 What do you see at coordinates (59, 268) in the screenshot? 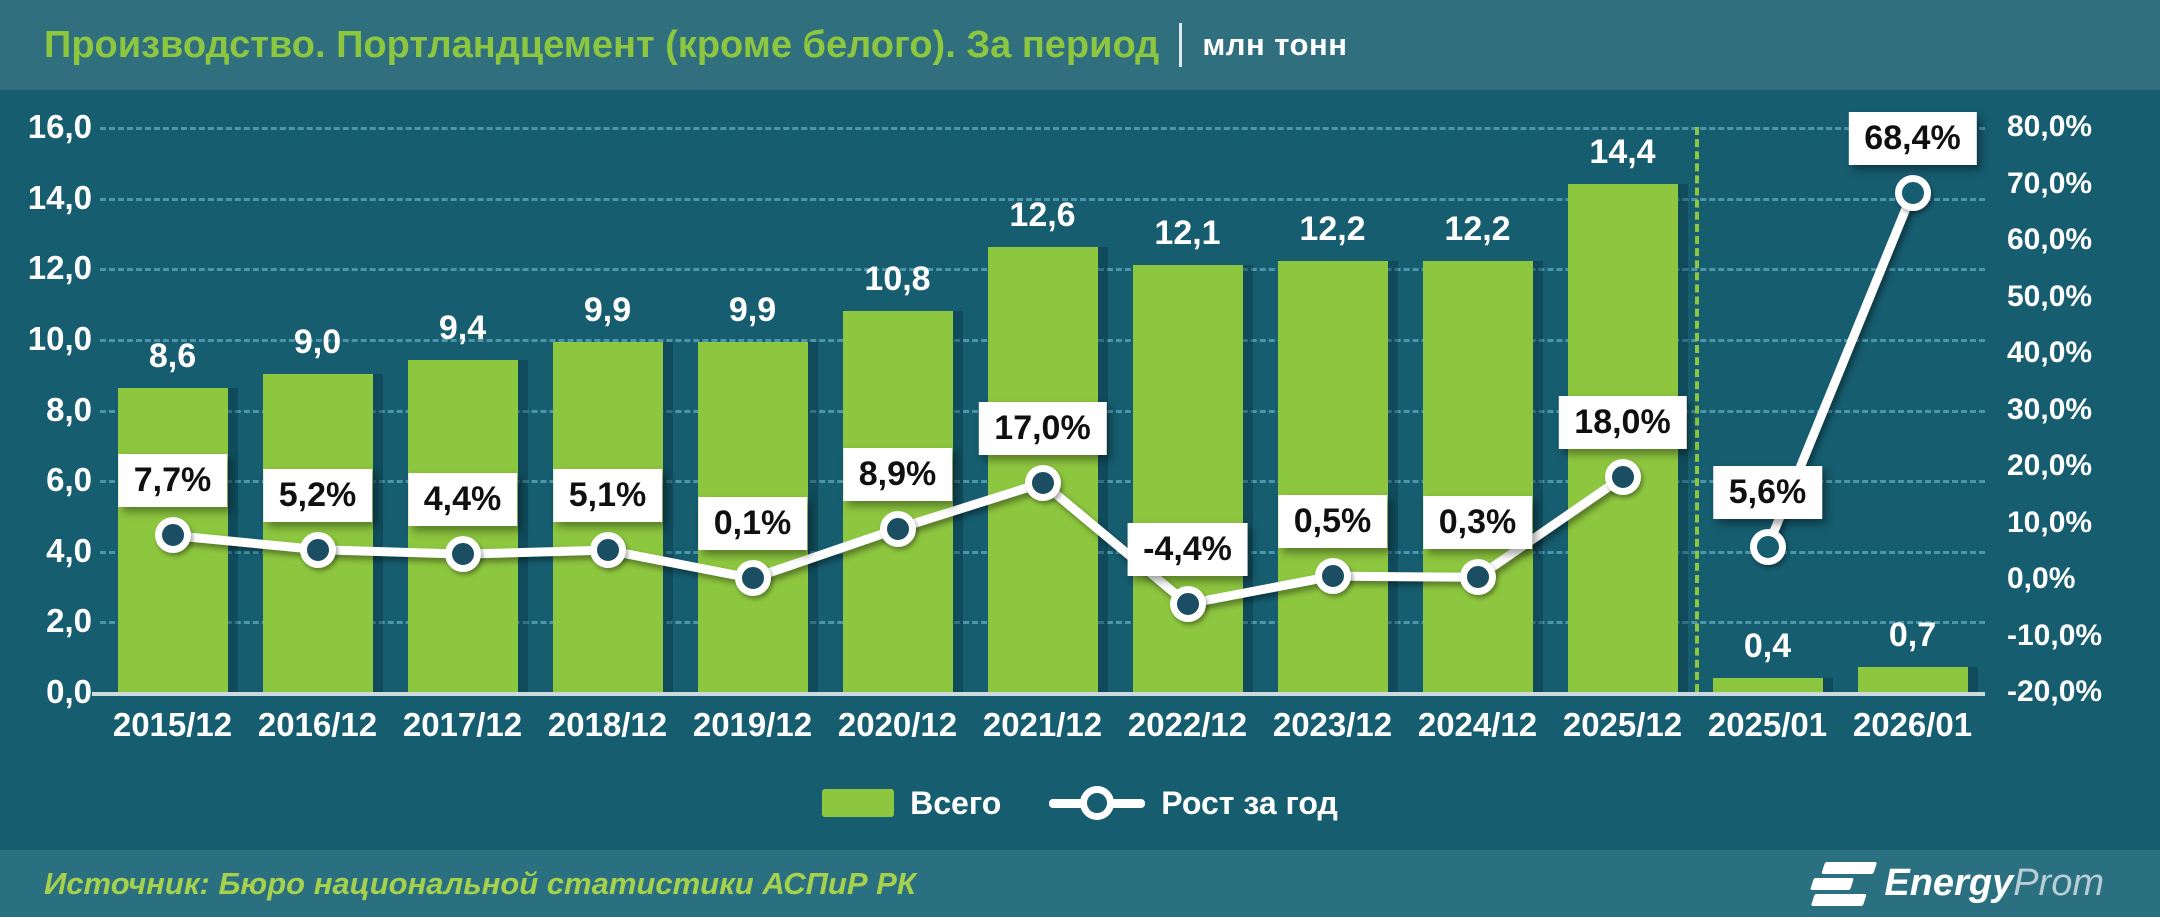
I see `left-axis-tick: 12,0` at bounding box center [59, 268].